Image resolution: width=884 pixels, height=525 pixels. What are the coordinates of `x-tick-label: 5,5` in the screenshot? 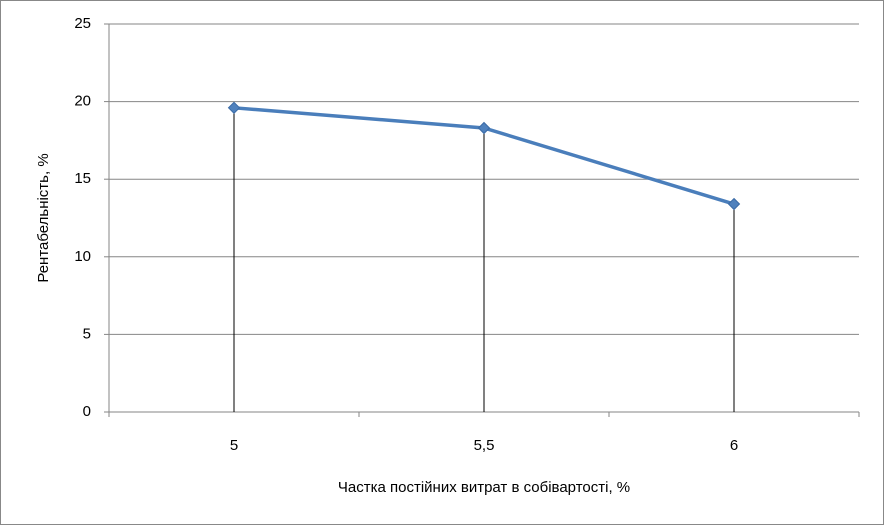 It's located at (484, 445).